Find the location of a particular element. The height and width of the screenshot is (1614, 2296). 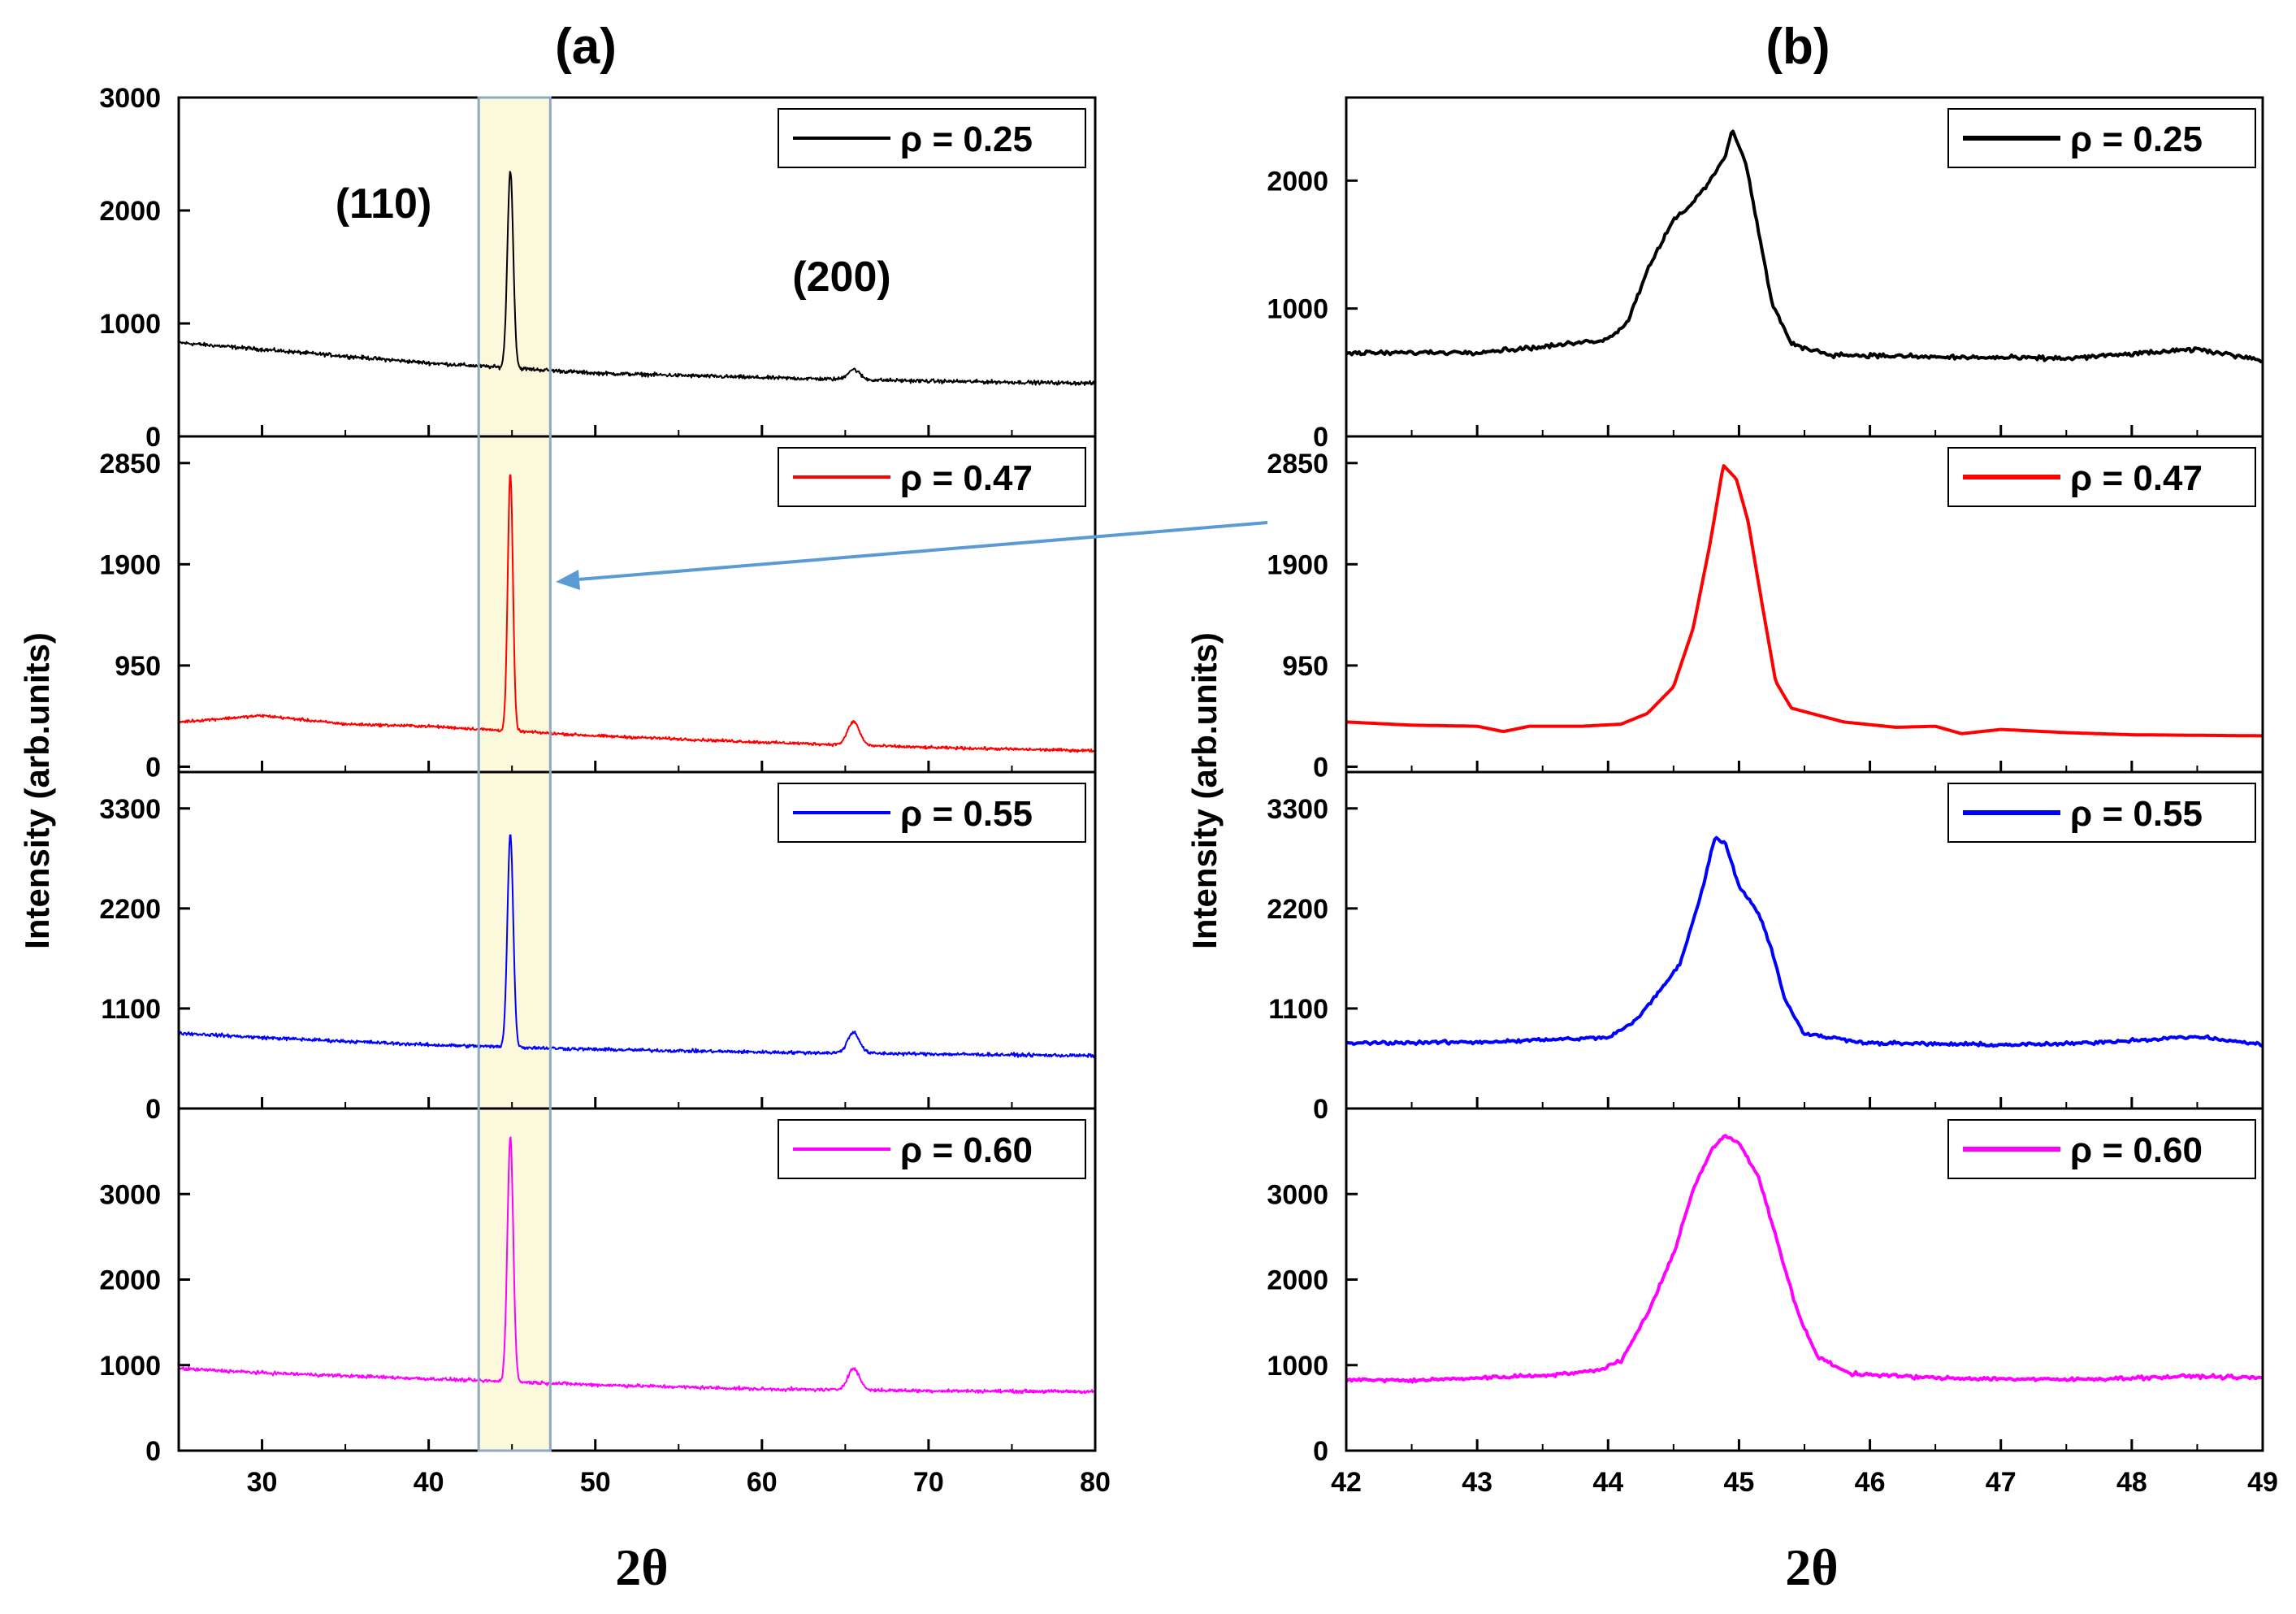

panel-b-subplot-2: 0 950 1900 2850 ρ = 0.47 is located at coordinates (1765, 609).